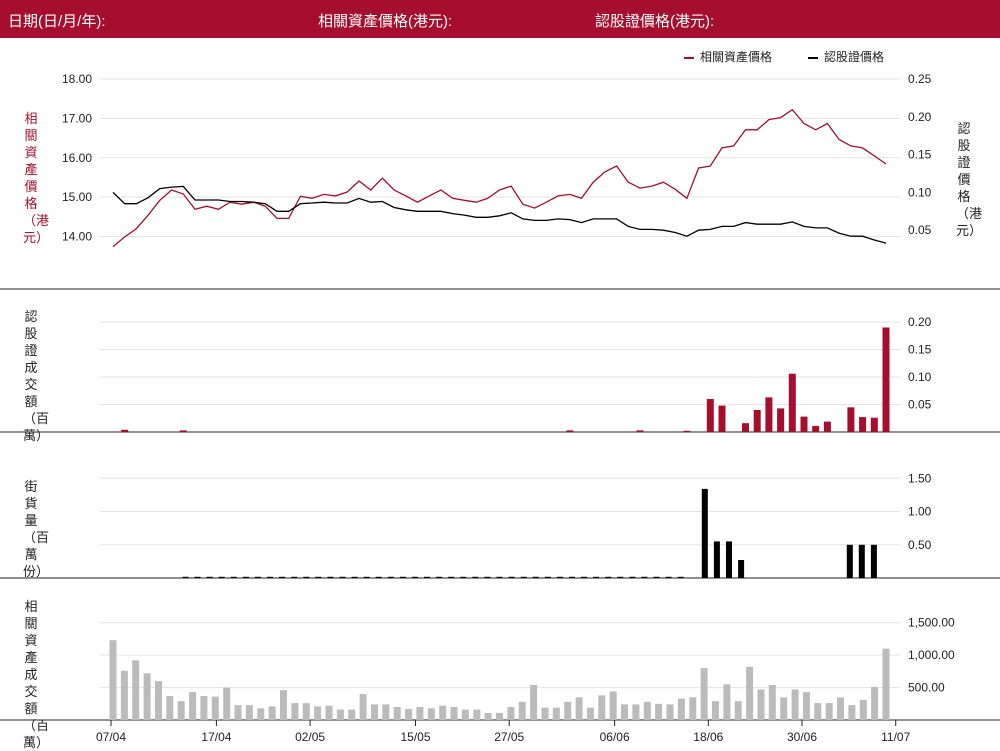  I want to click on price-left-tick-label: 15.00, so click(77, 197).